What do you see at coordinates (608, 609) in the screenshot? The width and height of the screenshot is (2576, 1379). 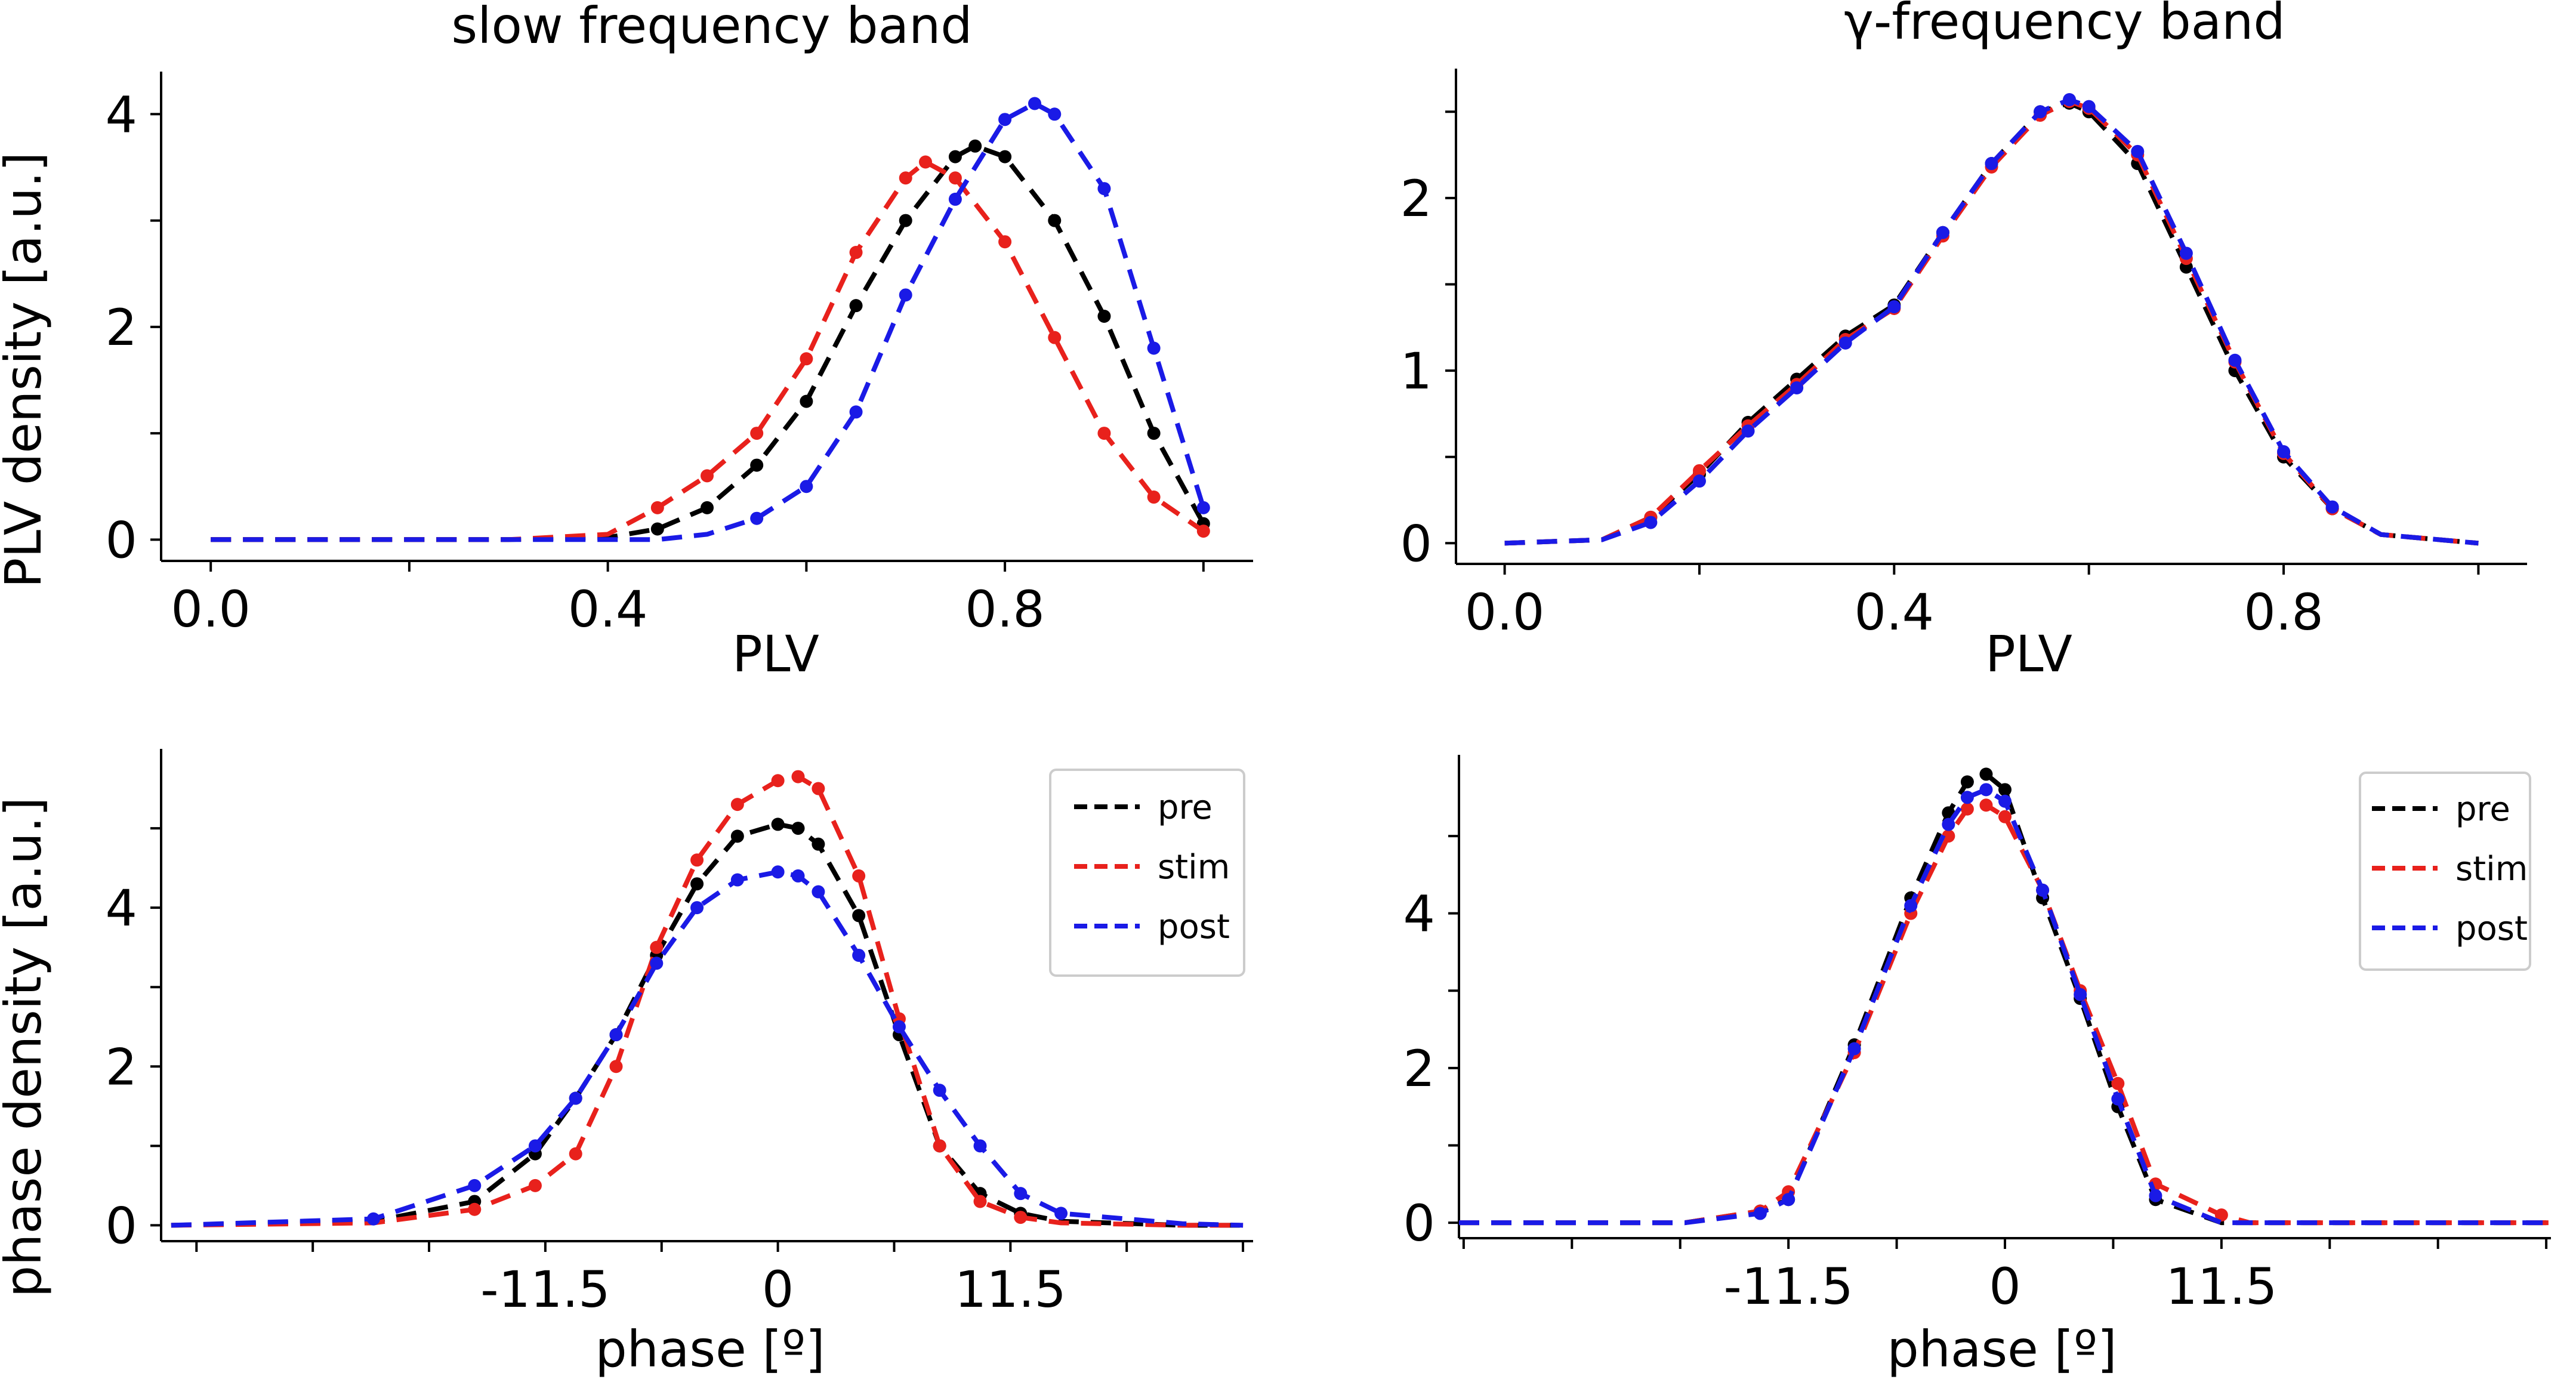 I see `x-tick-label: 0.4` at bounding box center [608, 609].